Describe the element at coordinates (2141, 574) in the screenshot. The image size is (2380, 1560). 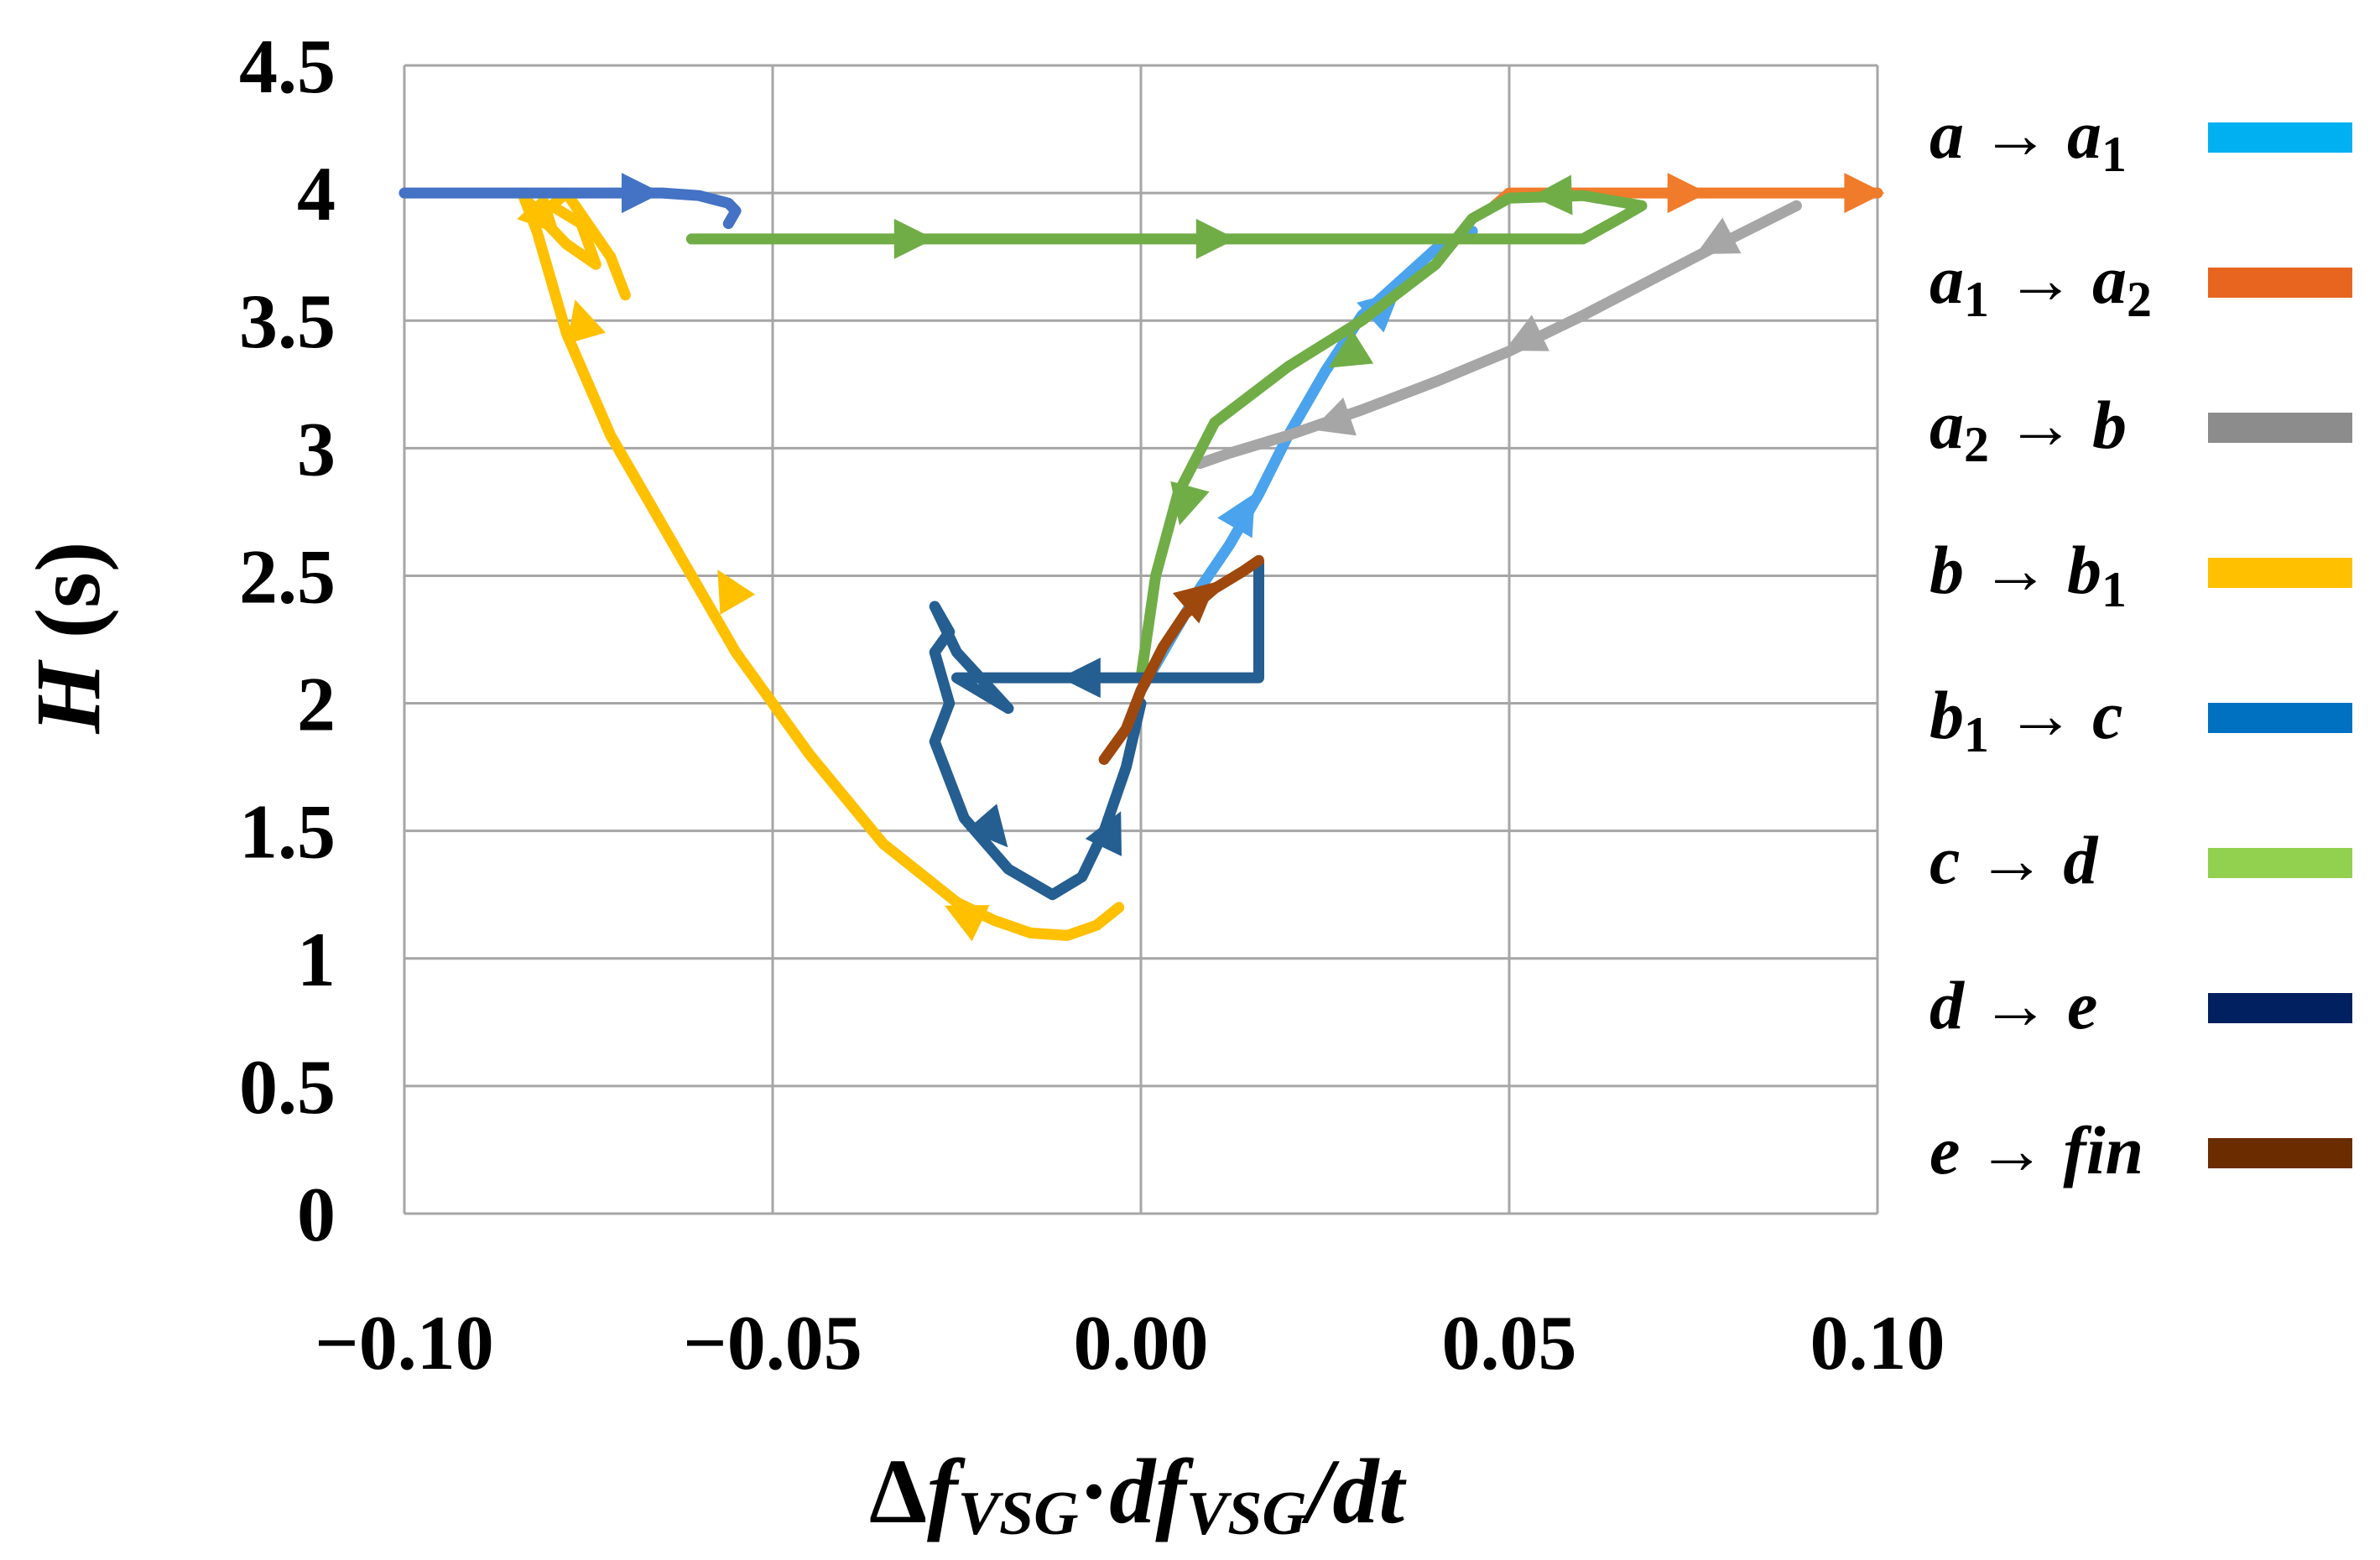
I see `legend-item: b → b1` at that location.